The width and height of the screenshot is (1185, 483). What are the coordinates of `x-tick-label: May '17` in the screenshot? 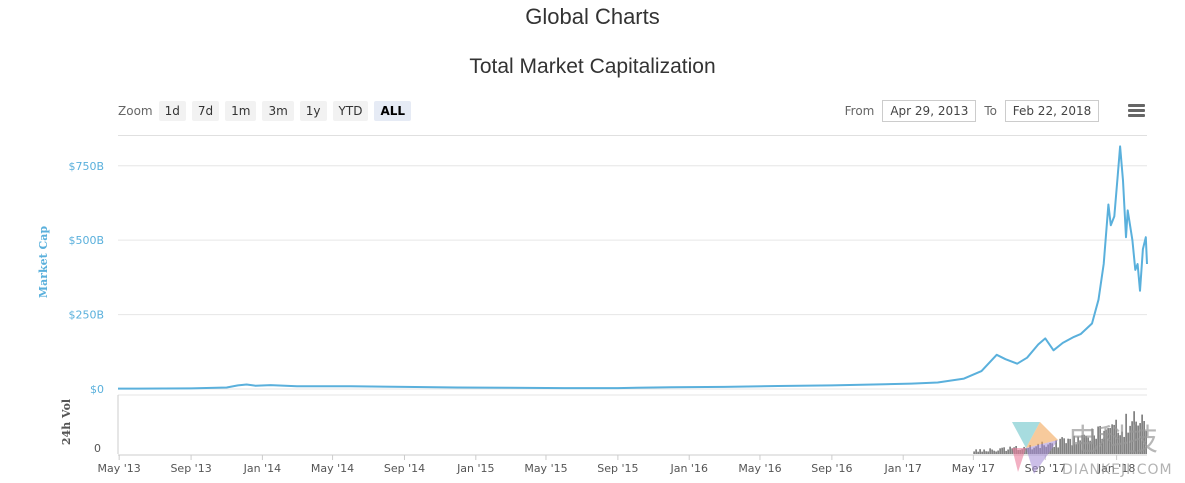 It's located at (973, 468).